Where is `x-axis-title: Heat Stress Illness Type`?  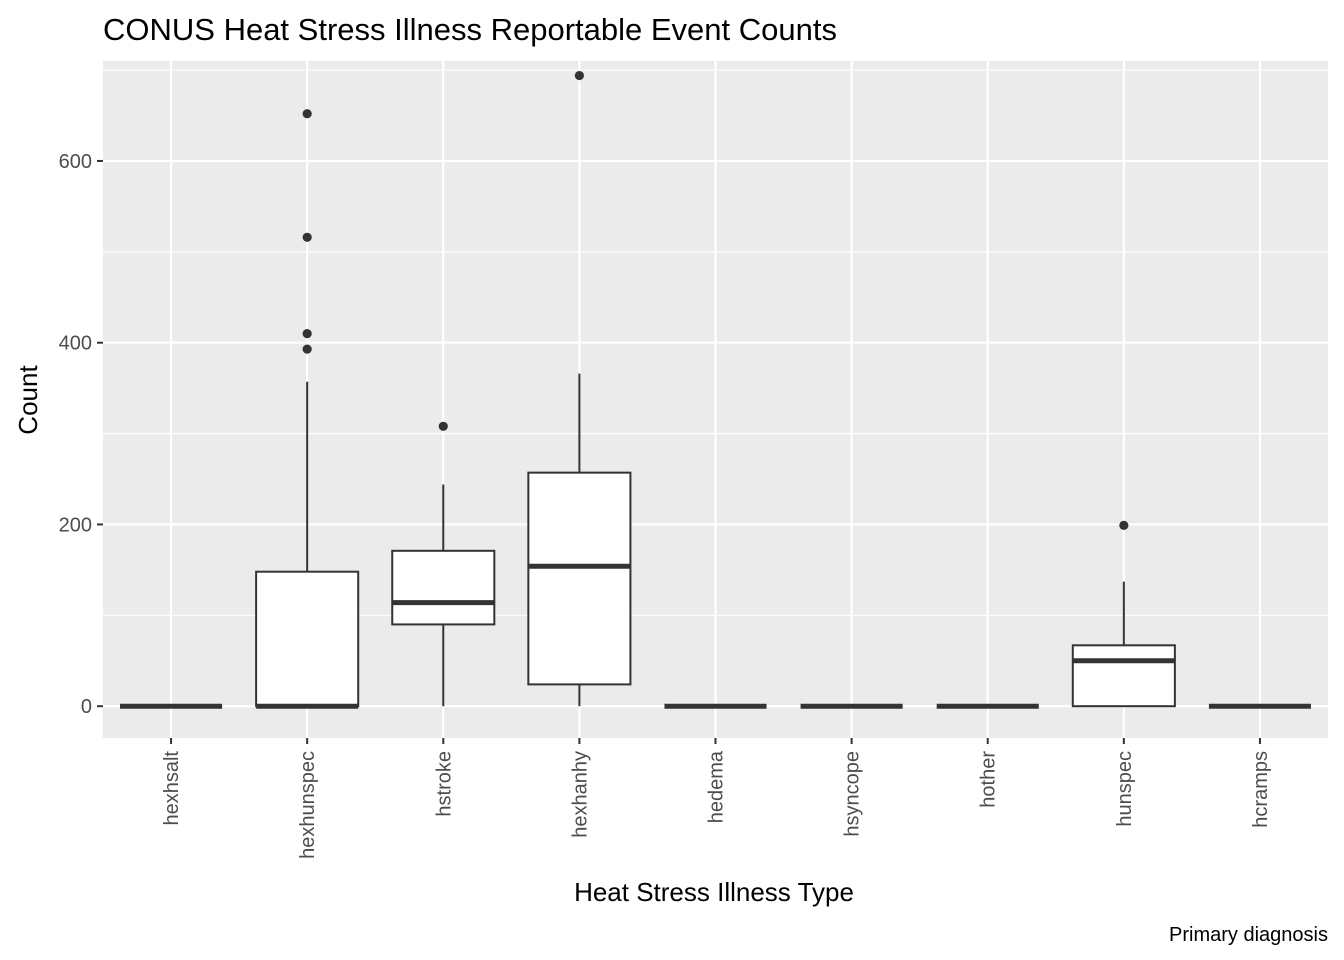
x-axis-title: Heat Stress Illness Type is located at coordinates (714, 892).